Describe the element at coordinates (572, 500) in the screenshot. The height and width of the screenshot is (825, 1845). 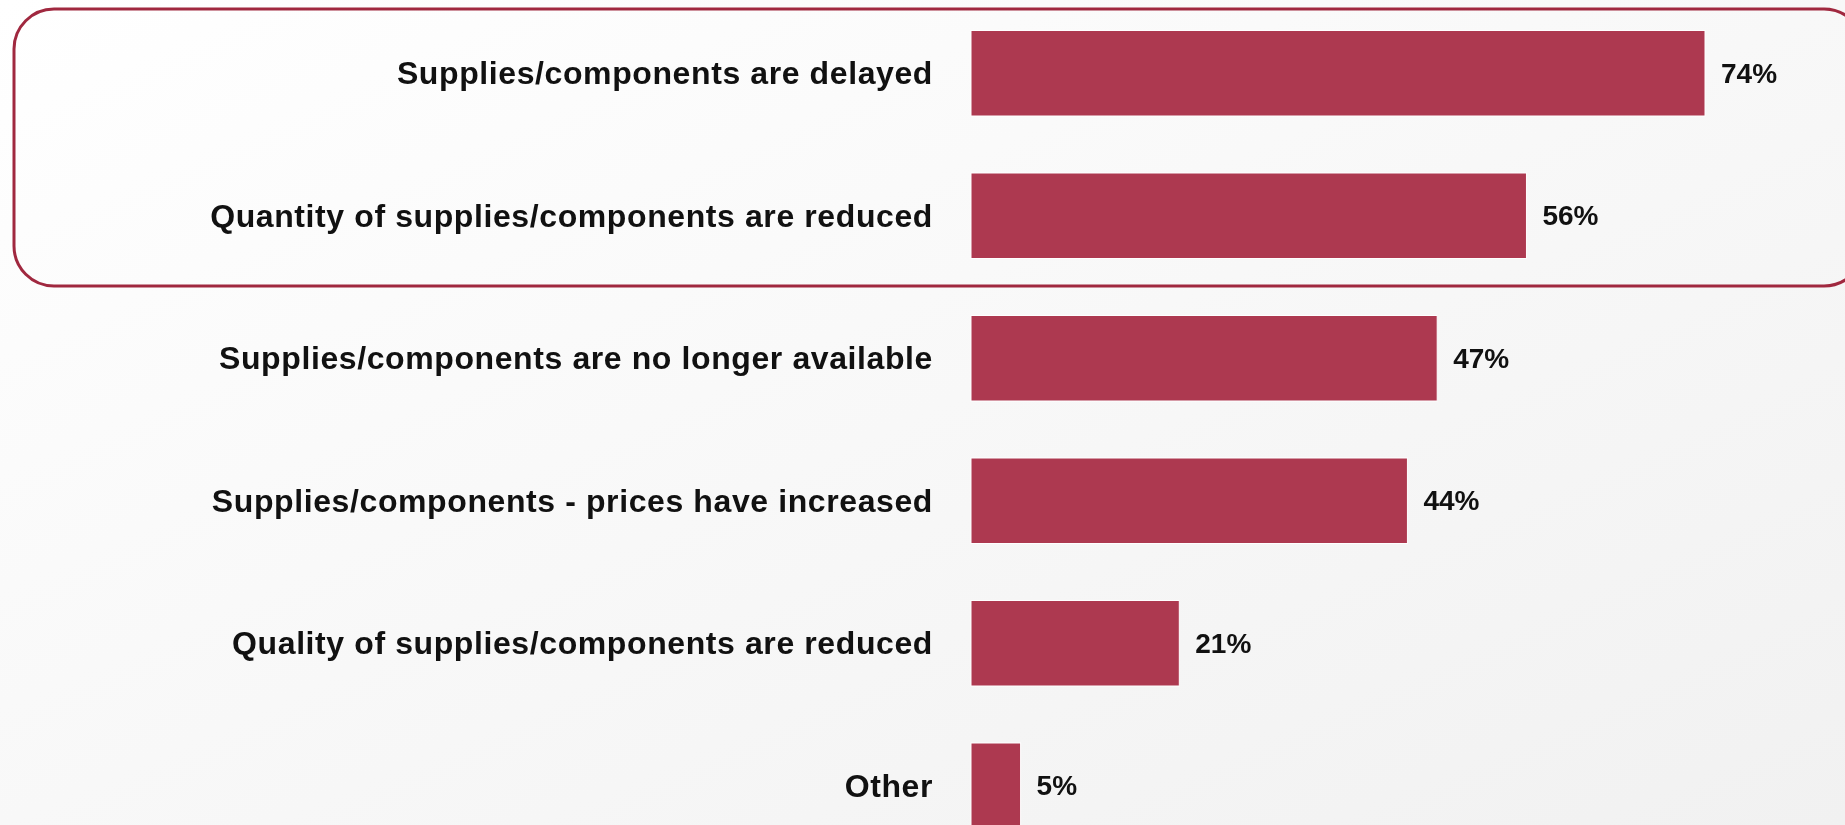
I see `y-tick-label: Supplies/components - prices have increased` at that location.